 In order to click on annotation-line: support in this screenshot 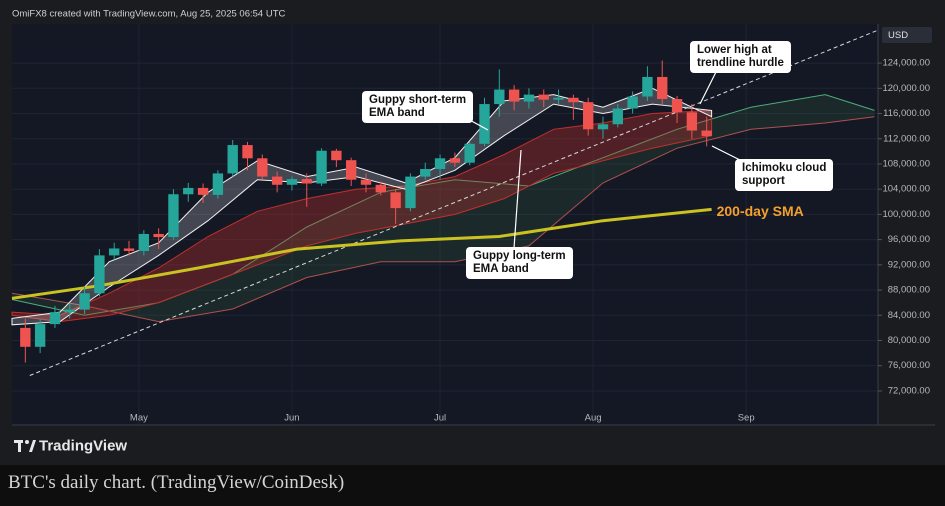, I will do `click(763, 181)`.